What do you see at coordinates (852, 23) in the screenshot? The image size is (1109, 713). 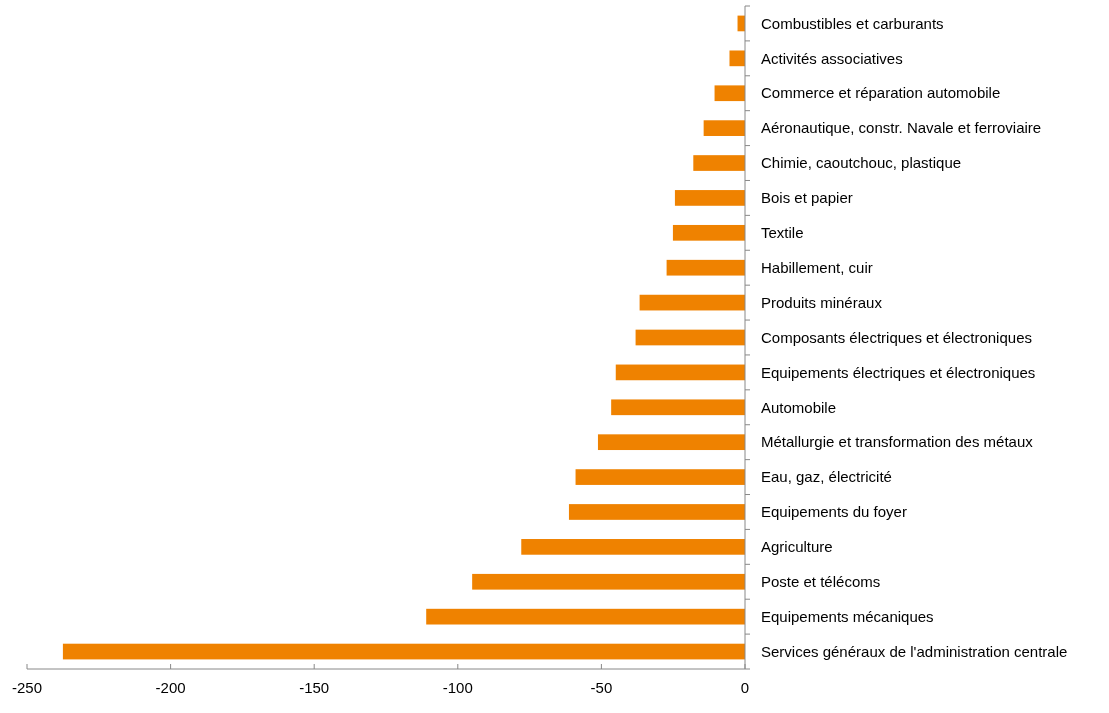 I see `y-tick-label: Combustibles et carburants` at bounding box center [852, 23].